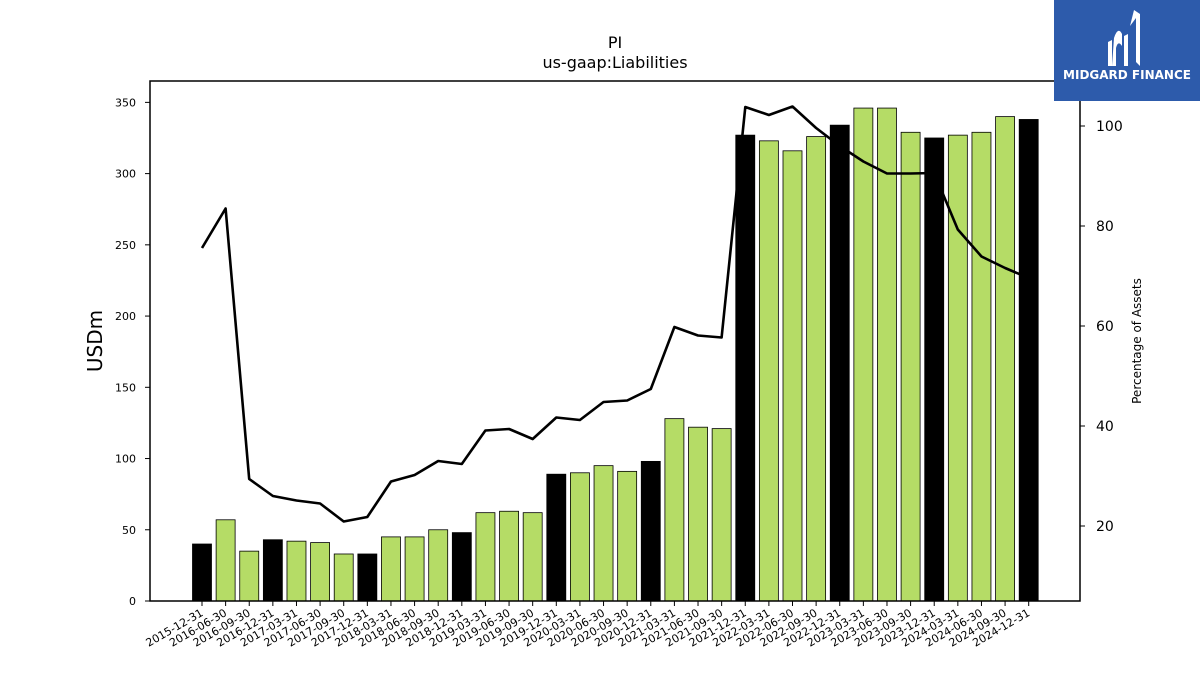  What do you see at coordinates (129, 530) in the screenshot?
I see `y-tick-label: 50` at bounding box center [129, 530].